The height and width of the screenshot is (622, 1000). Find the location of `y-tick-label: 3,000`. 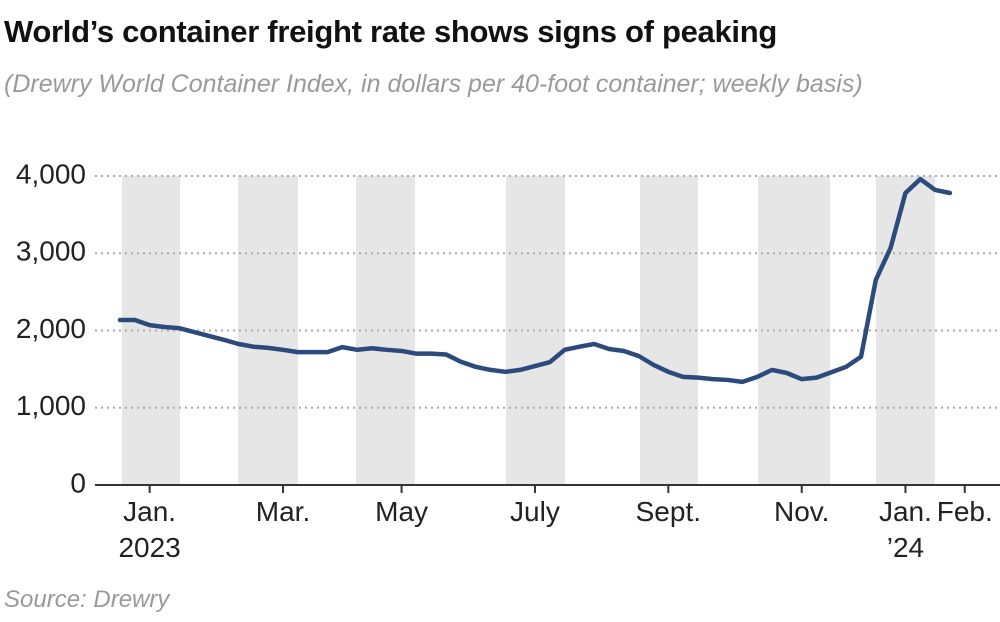

y-tick-label: 3,000 is located at coordinates (51, 251).